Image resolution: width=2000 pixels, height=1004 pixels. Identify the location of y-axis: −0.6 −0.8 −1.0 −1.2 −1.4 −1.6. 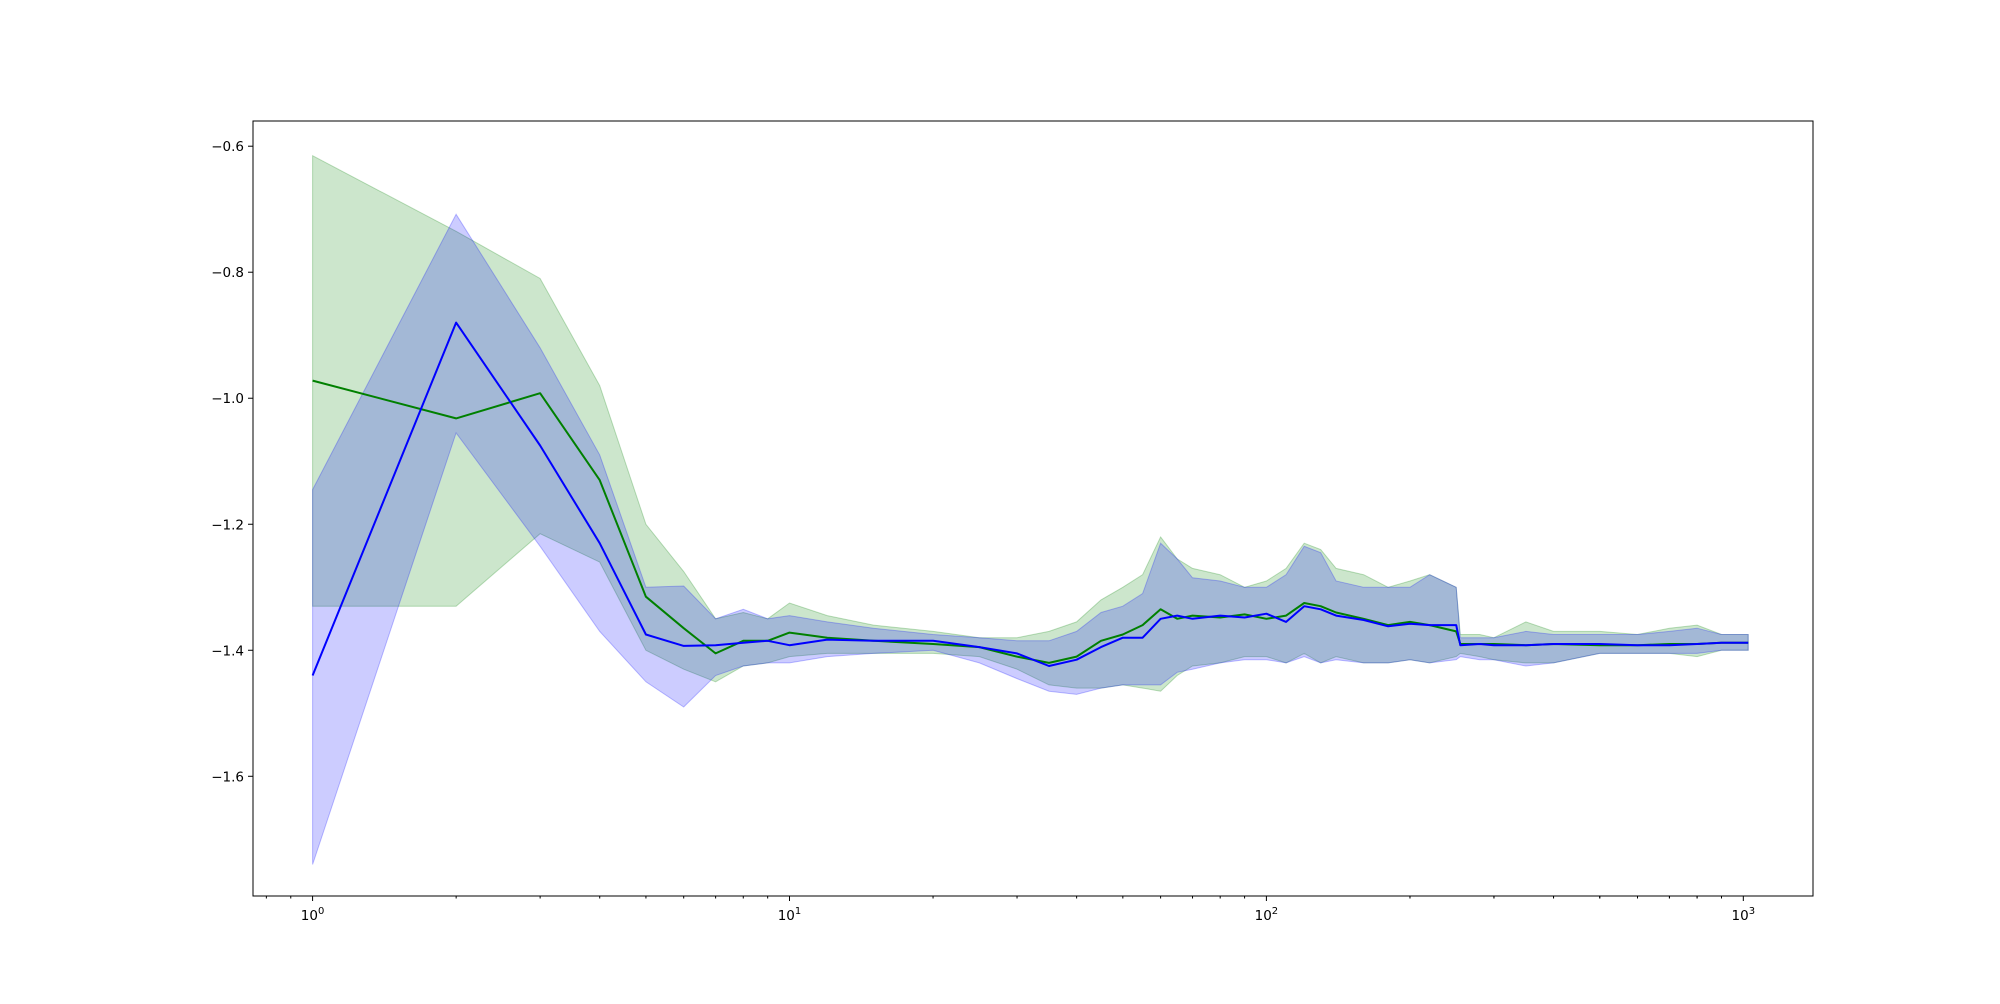
(232, 462).